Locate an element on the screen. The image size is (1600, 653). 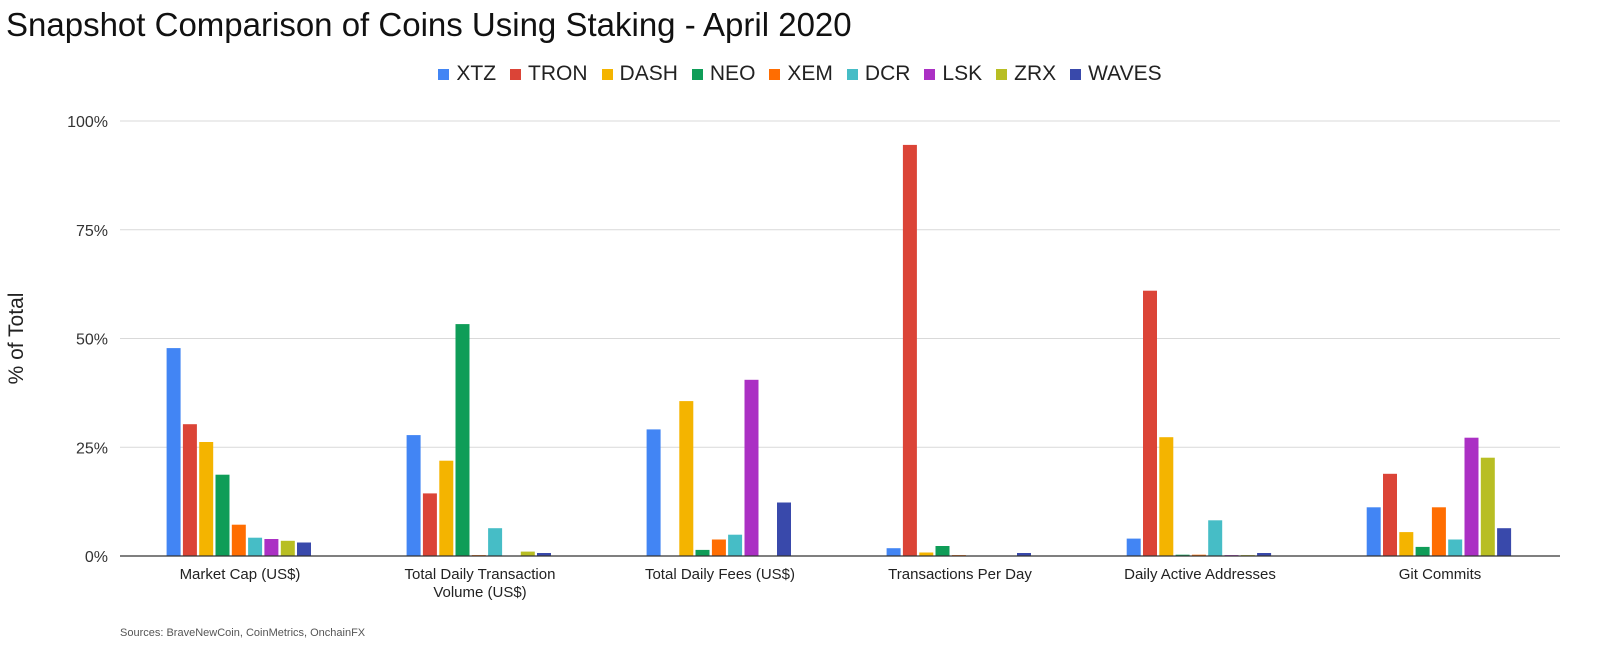
legend-item-dcr: DCR is located at coordinates (878, 74).